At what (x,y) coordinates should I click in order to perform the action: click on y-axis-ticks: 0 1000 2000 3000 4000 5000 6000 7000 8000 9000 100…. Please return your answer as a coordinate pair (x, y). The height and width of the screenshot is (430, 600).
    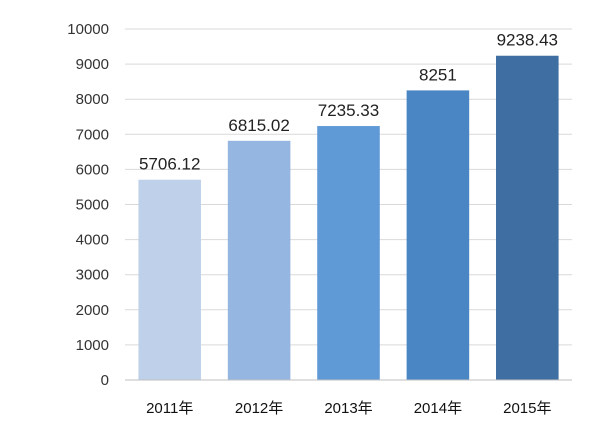
    Looking at the image, I should click on (88, 205).